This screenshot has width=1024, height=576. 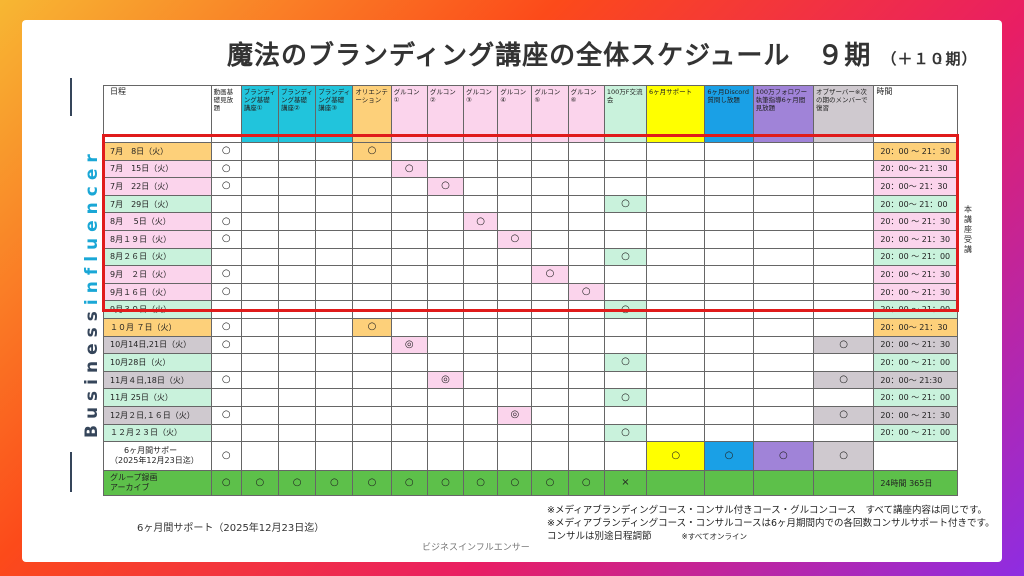 I want to click on row-time: 20：00～ 21:30, so click(x=915, y=380).